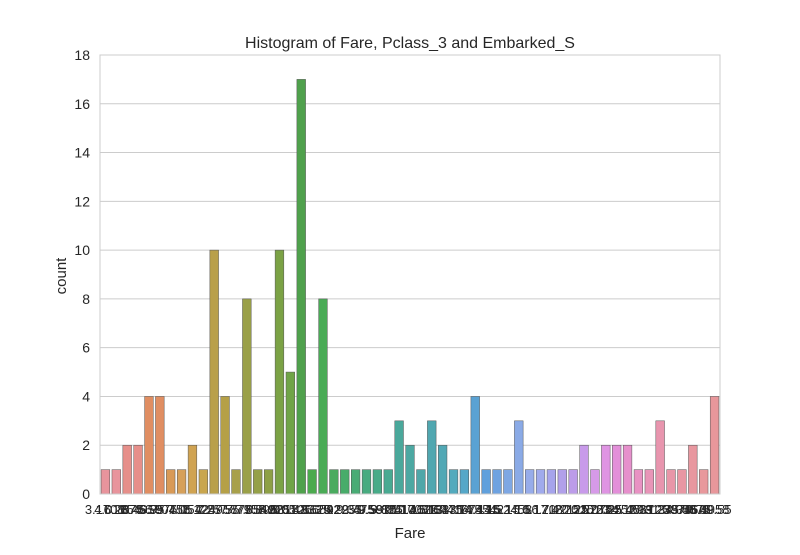  Describe the element at coordinates (696, 509) in the screenshot. I see `x-tick-label: 46.9` at that location.